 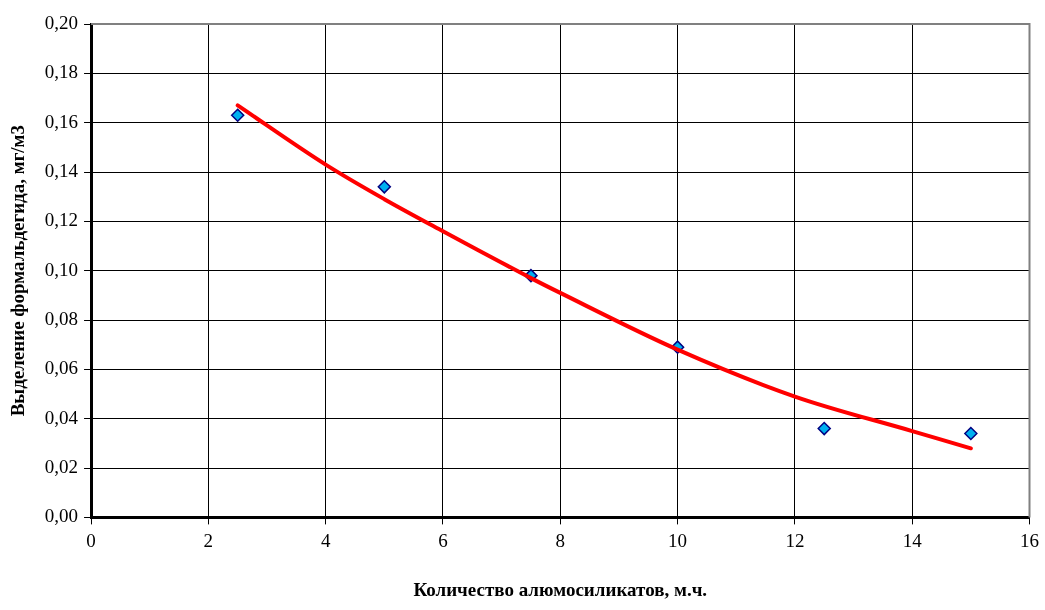 What do you see at coordinates (61, 121) in the screenshot?
I see `y-tick-label: 0,16` at bounding box center [61, 121].